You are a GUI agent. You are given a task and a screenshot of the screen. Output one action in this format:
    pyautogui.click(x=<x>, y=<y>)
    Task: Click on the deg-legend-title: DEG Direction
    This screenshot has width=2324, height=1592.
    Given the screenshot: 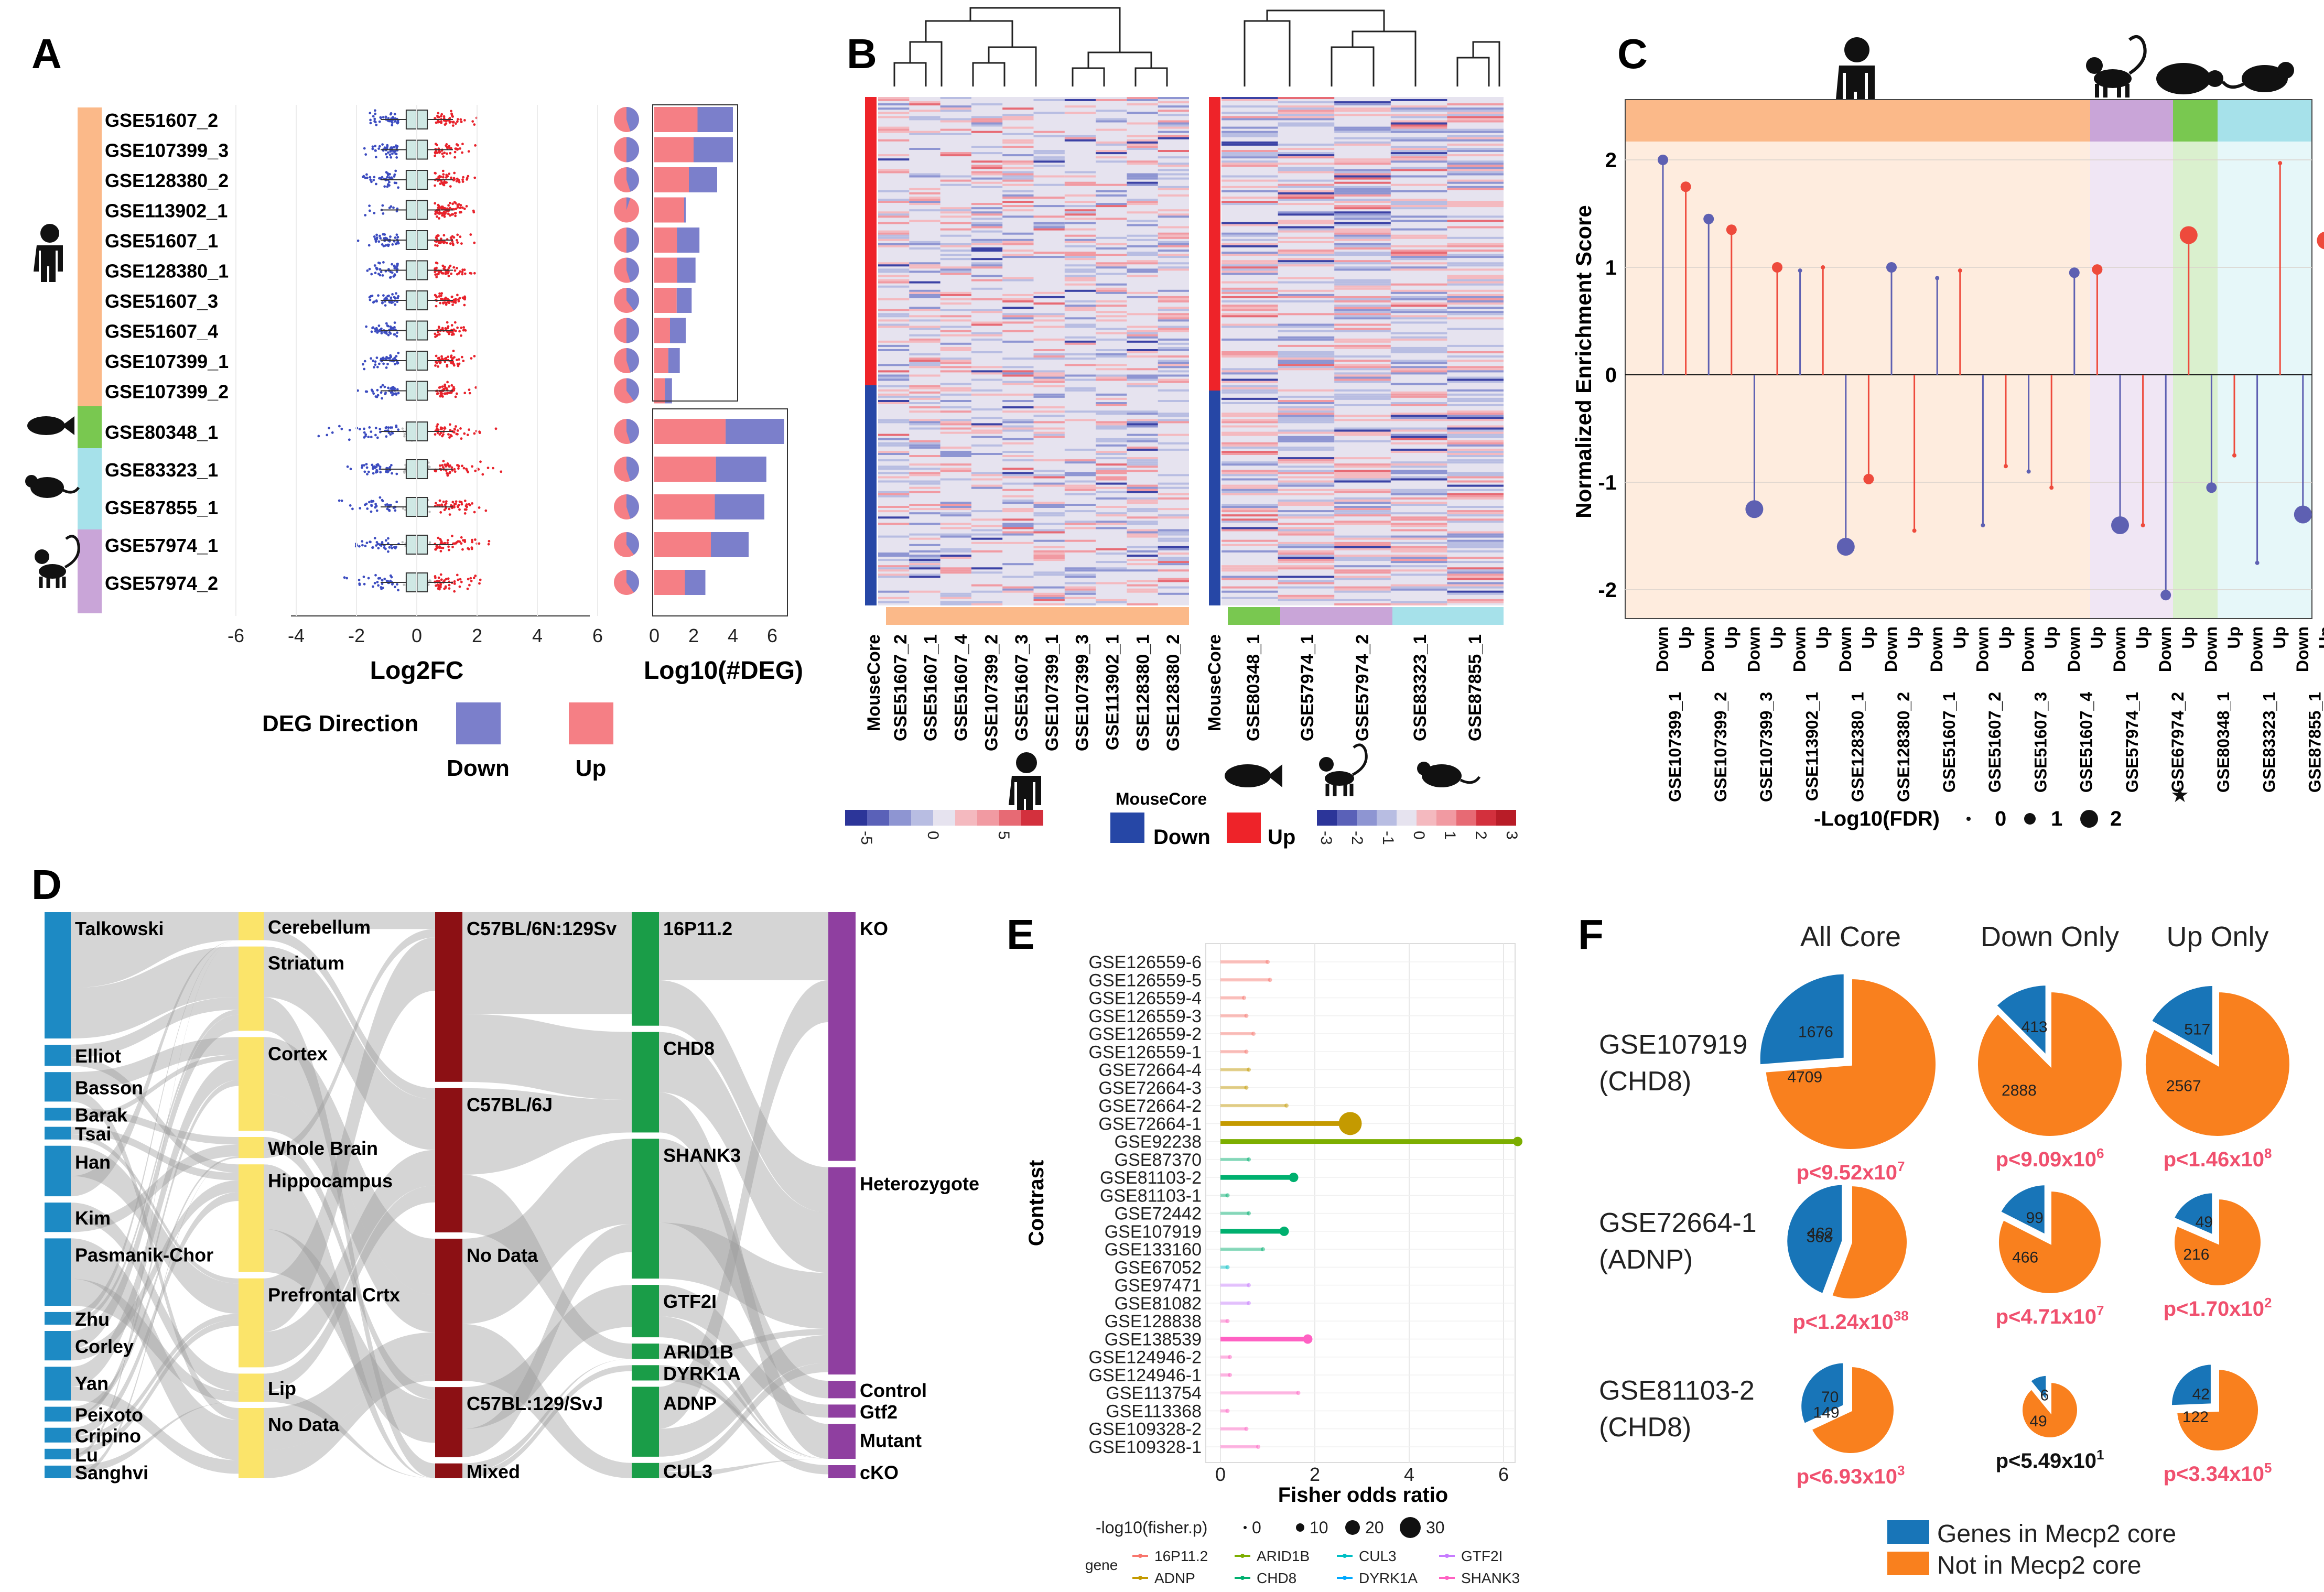 What is the action you would take?
    pyautogui.click(x=340, y=724)
    